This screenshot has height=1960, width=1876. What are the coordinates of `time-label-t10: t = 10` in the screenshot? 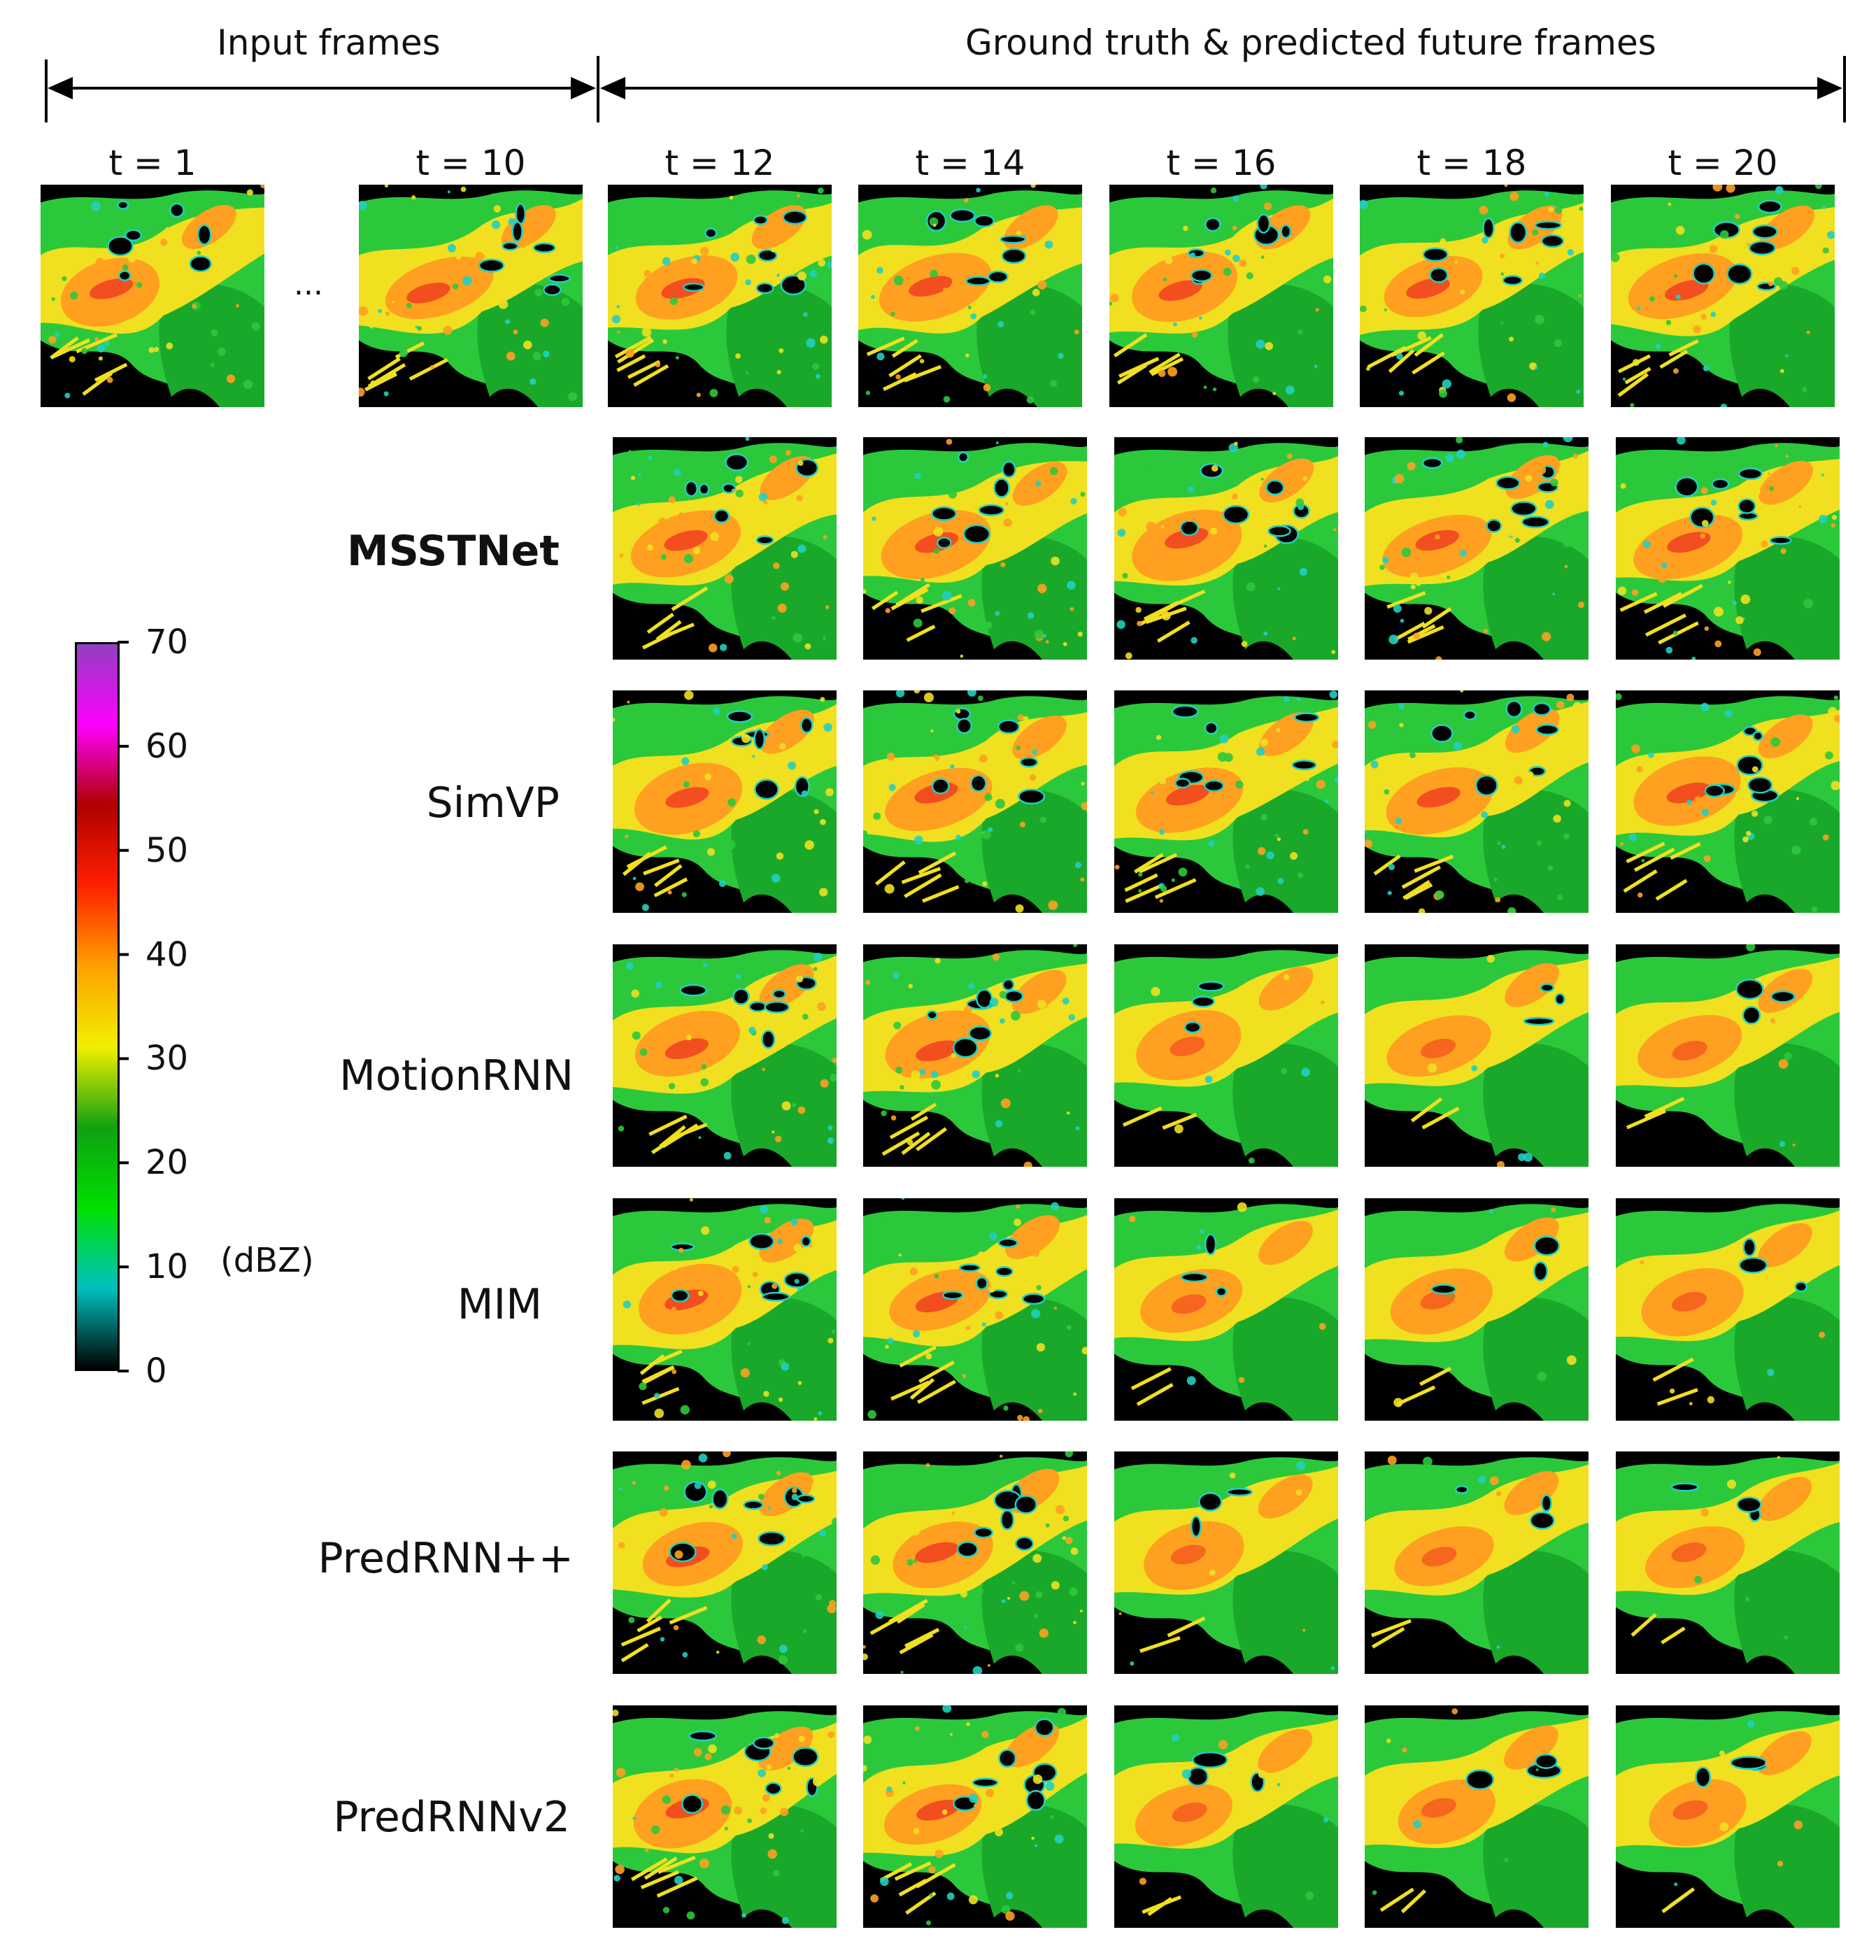 It's located at (470, 163).